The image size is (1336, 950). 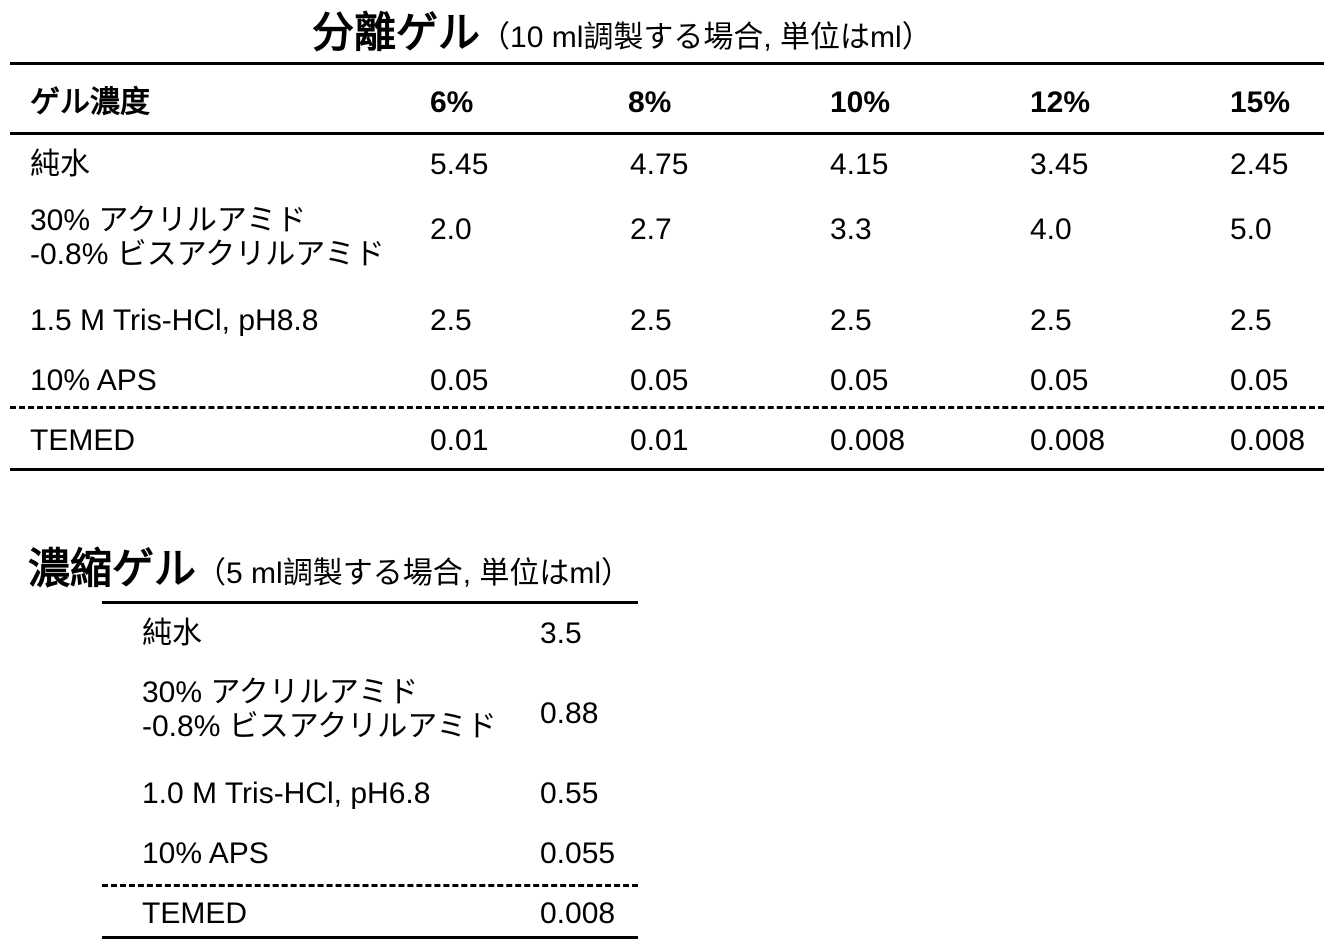 I want to click on column-header-8pct: 8%, so click(x=650, y=102).